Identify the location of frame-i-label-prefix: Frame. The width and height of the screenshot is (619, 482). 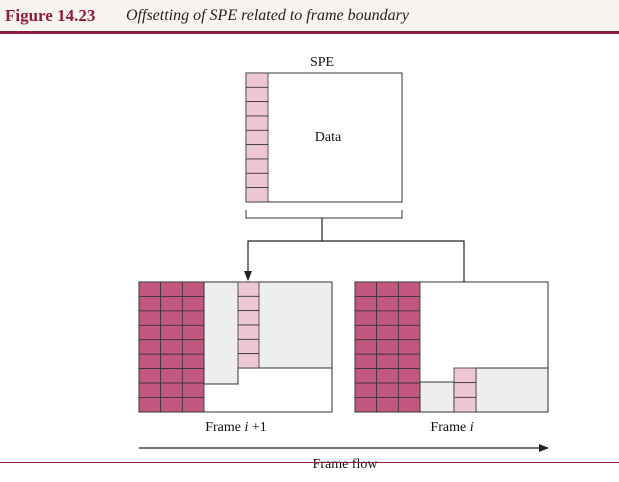
(449, 427).